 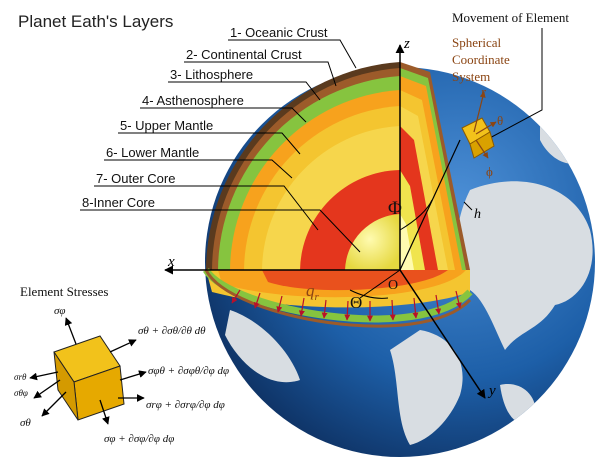 I want to click on projection-line, so click(x=380, y=284).